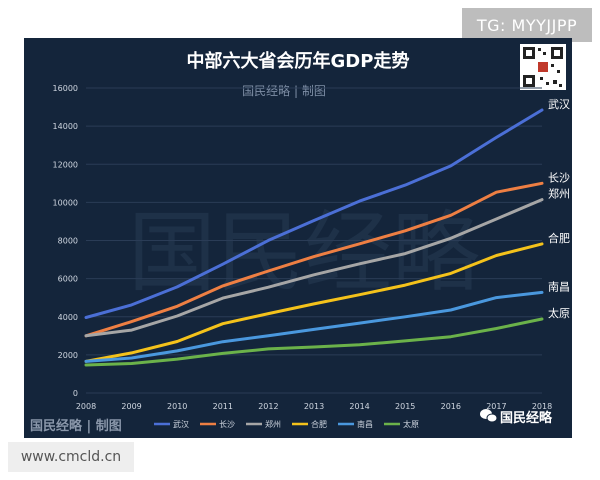  Describe the element at coordinates (131, 406) in the screenshot. I see `x-tick-label: 2009` at that location.